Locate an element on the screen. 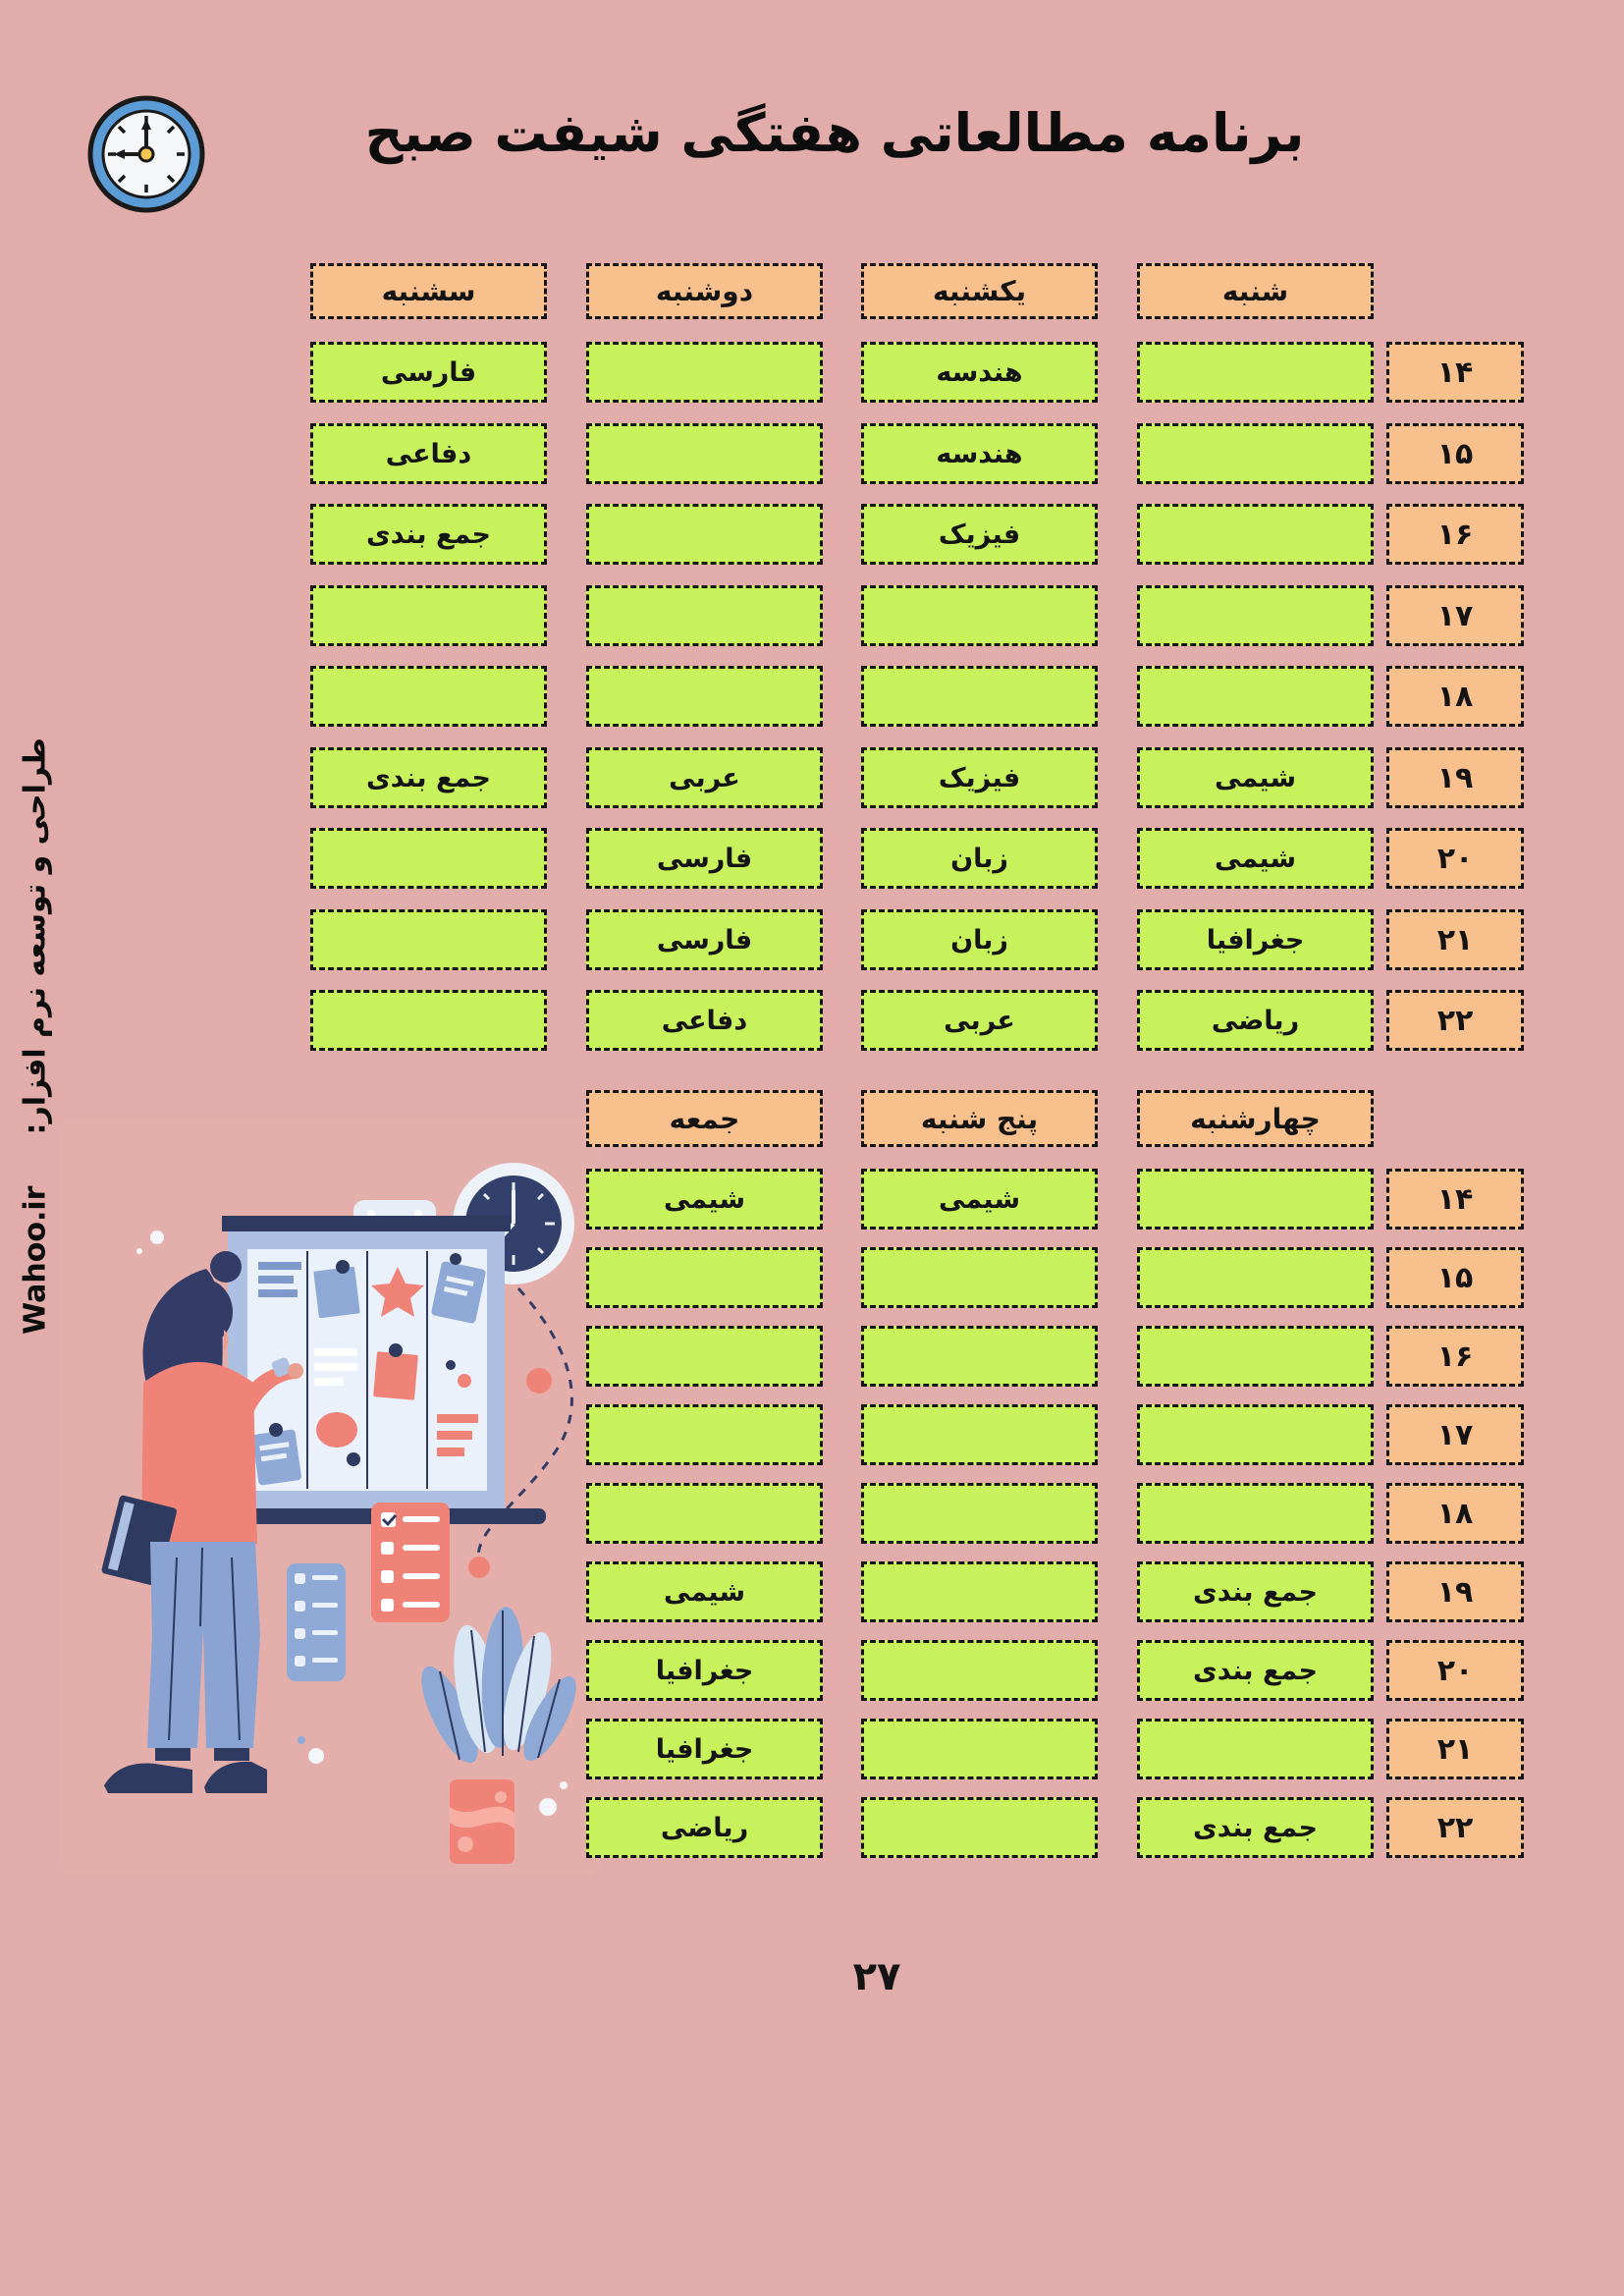  page-number: ۲۷ is located at coordinates (876, 1976).